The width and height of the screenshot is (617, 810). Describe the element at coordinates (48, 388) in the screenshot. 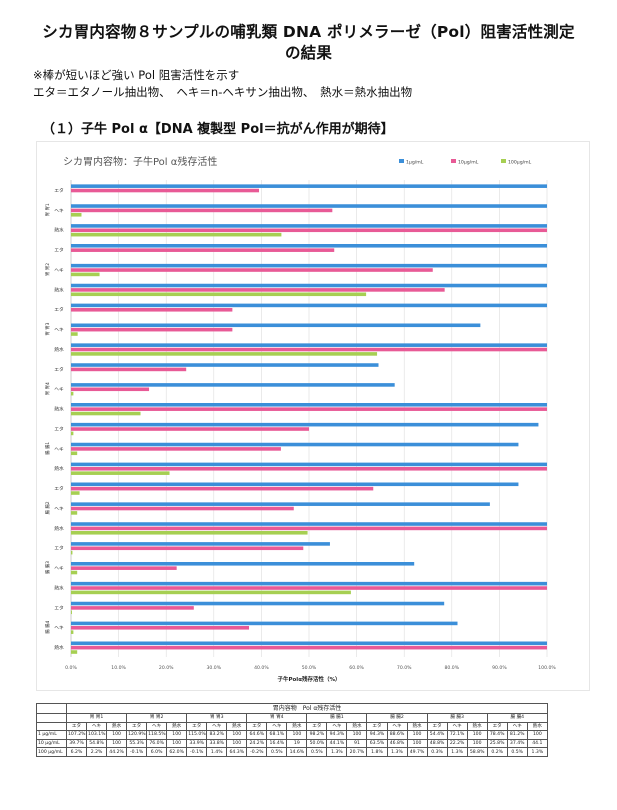

I see `group-label: 胃 胃4` at that location.